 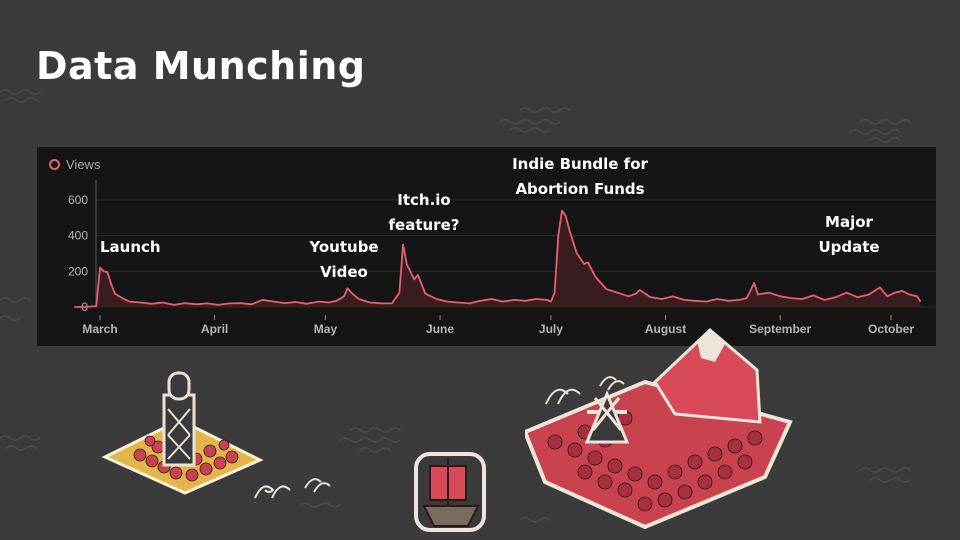 I want to click on annotation-youtube-line2: Video, so click(x=344, y=272).